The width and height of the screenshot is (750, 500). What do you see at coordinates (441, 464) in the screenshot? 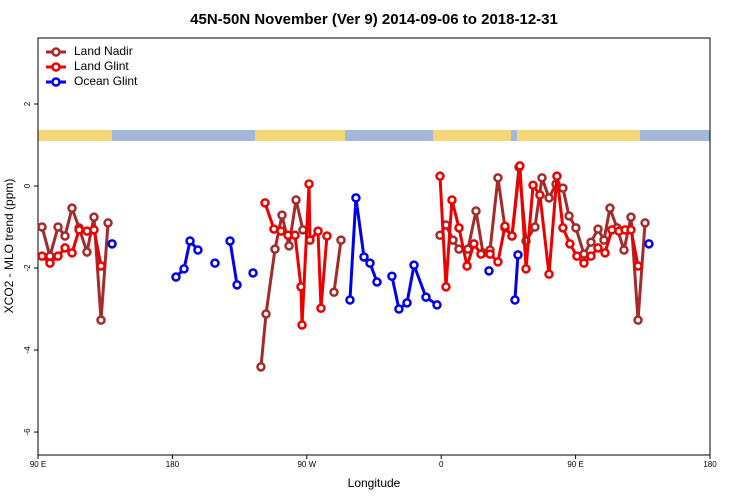
I see `x-tick-label: 0` at bounding box center [441, 464].